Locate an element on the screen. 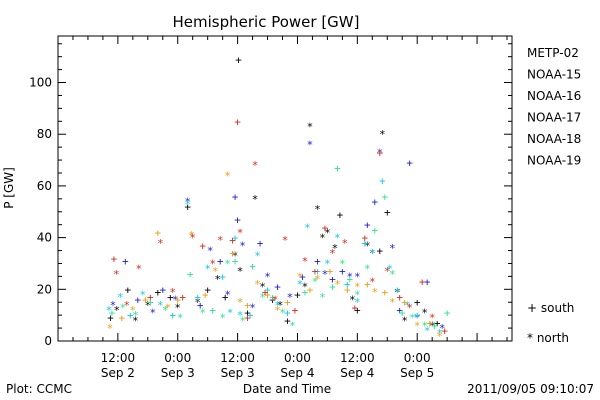  legend-entry: NOAA-15 is located at coordinates (554, 75).